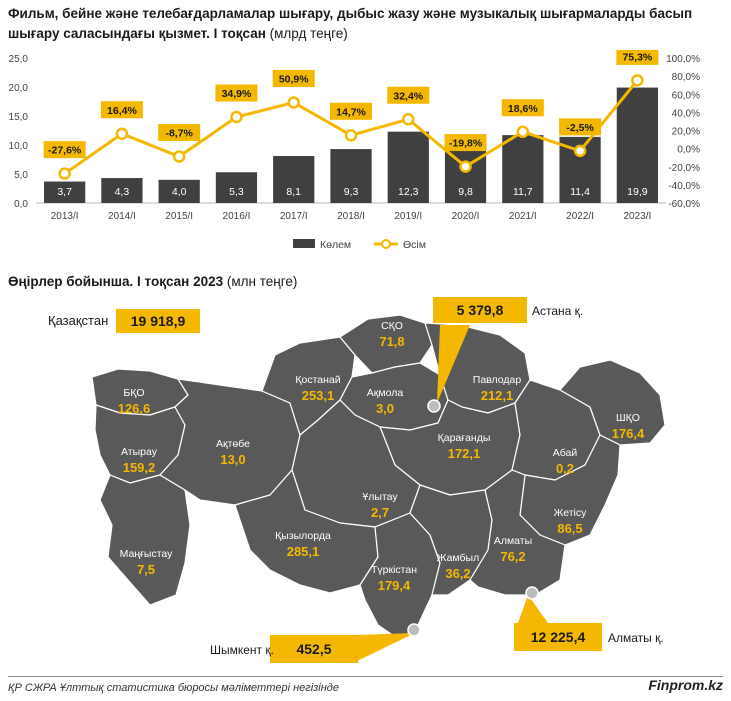 The height and width of the screenshot is (701, 731). I want to click on shymkent-callout: 452,5 Шымкент қ., so click(315, 643).